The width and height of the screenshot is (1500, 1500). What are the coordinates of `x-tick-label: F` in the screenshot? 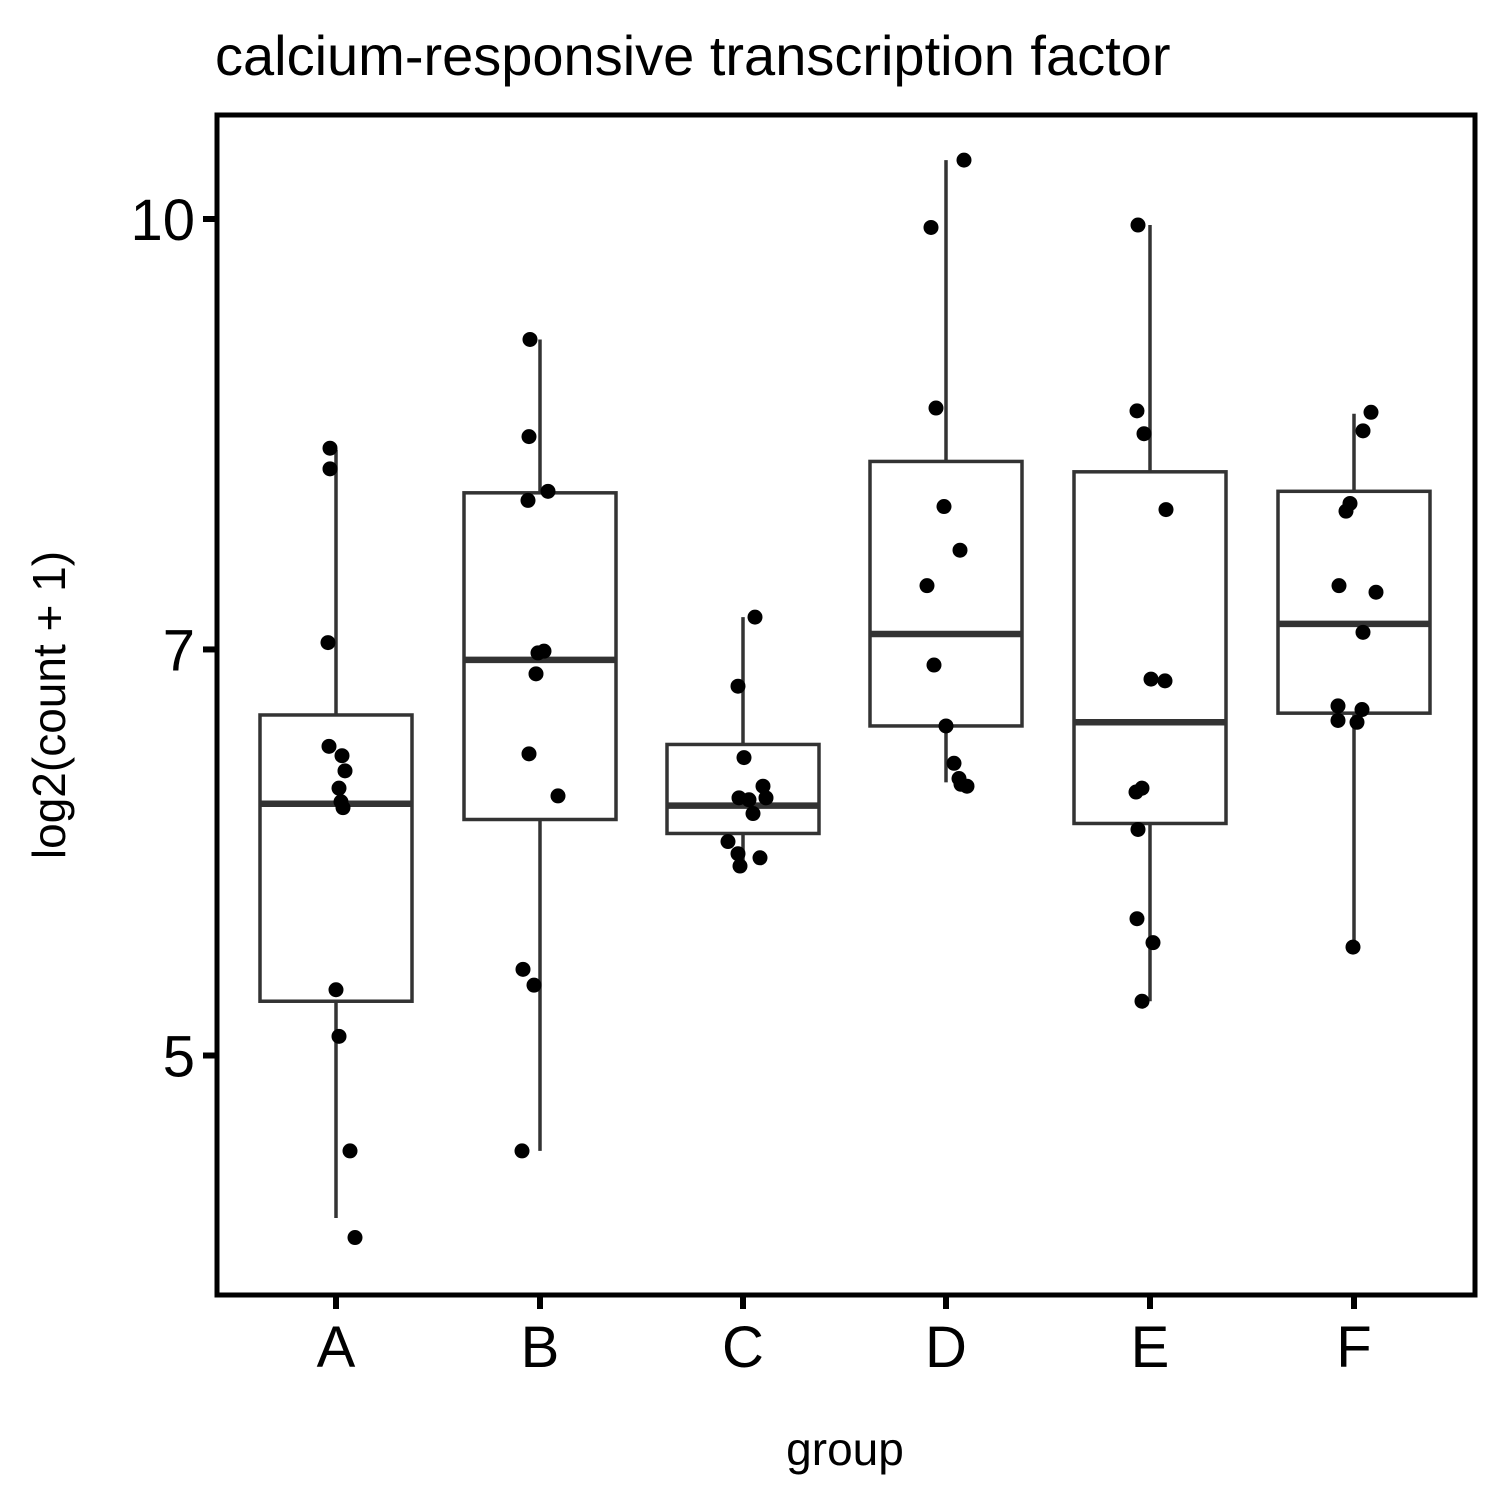 It's located at (1353, 1347).